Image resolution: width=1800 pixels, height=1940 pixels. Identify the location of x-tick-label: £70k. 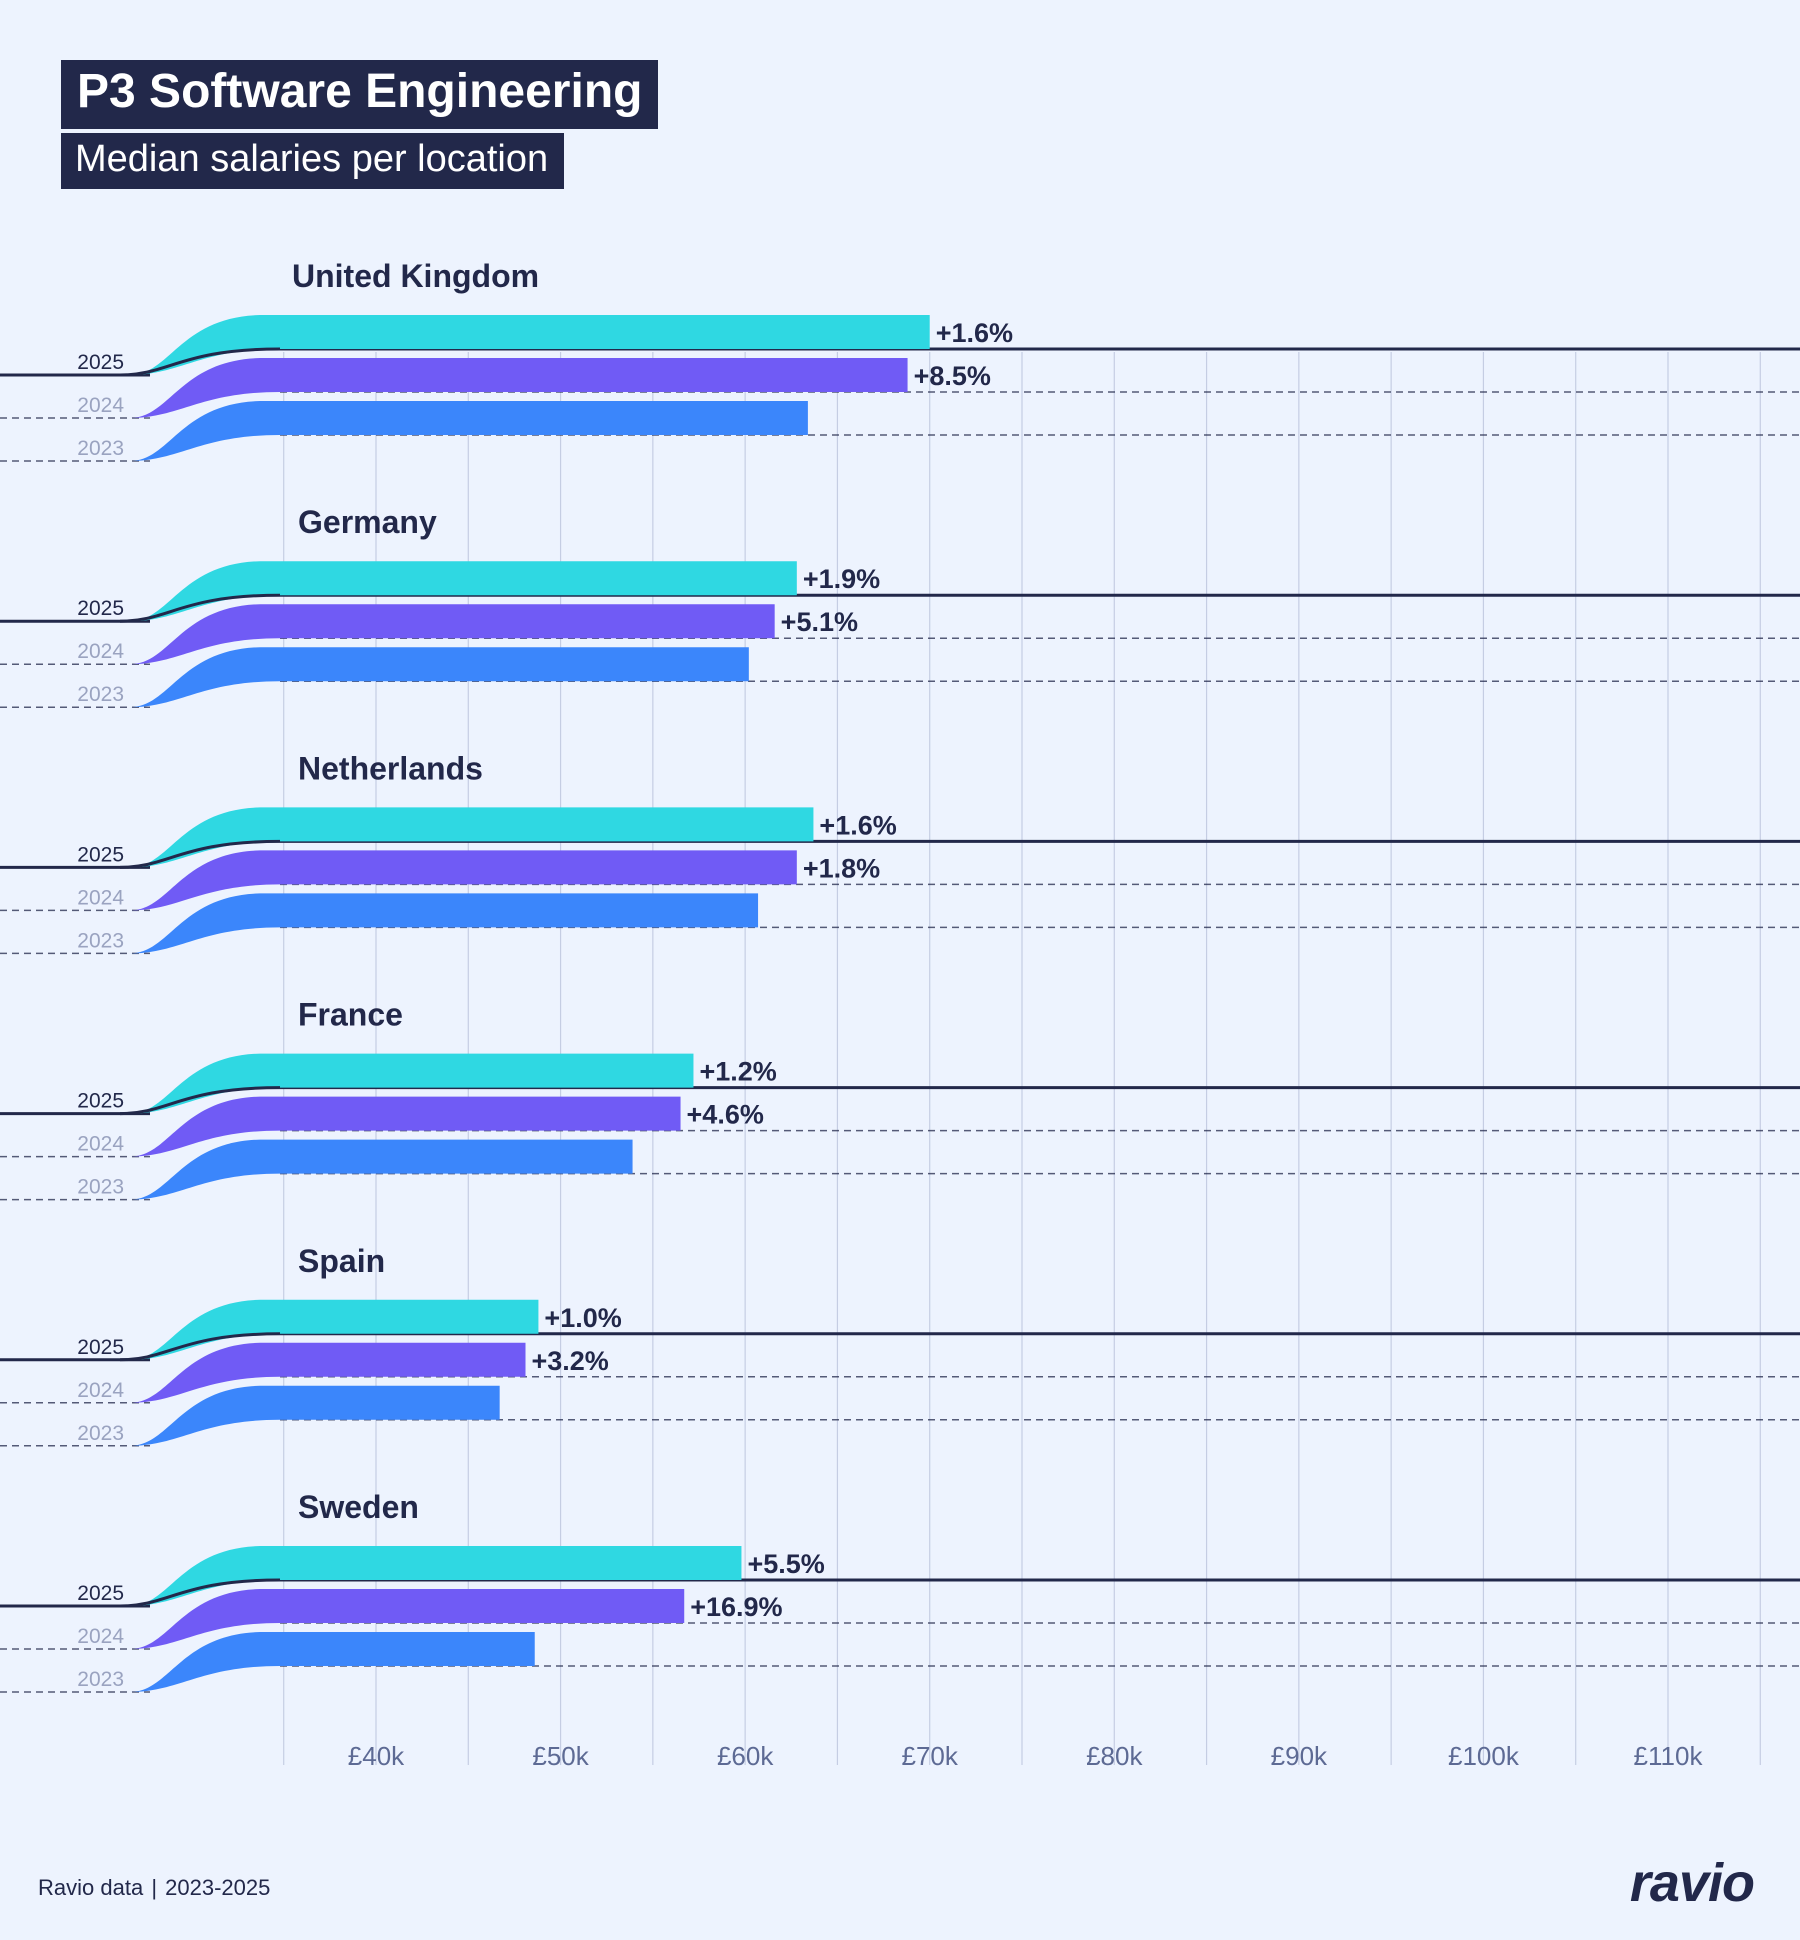
(930, 1756).